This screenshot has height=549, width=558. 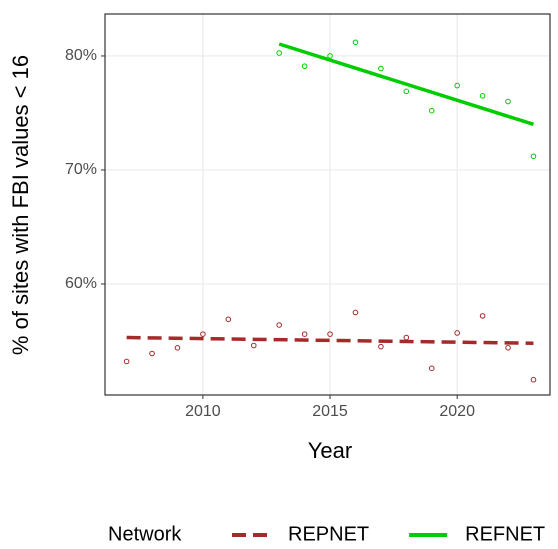 What do you see at coordinates (457, 411) in the screenshot?
I see `x-tick-label: 2020` at bounding box center [457, 411].